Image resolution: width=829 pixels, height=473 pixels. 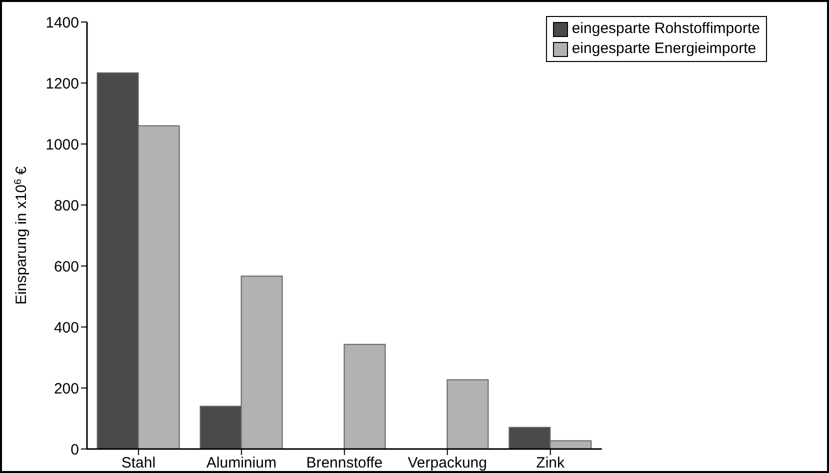 I want to click on y-tick-label: 200, so click(x=66, y=389).